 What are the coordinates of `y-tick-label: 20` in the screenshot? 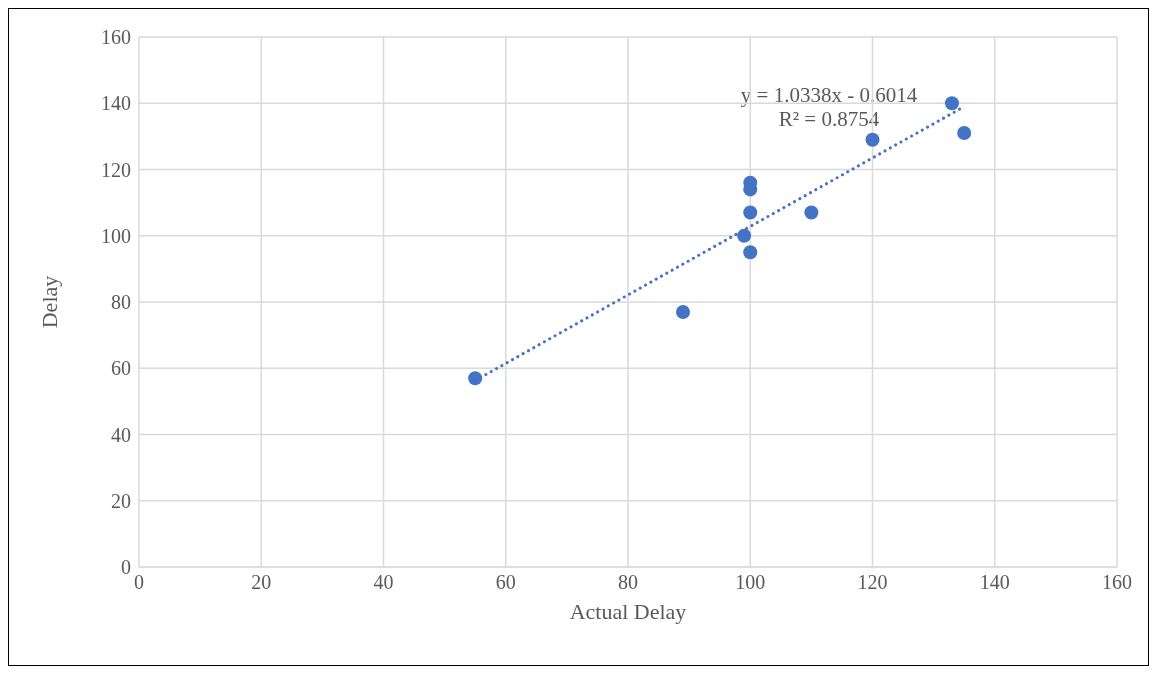 It's located at (121, 500).